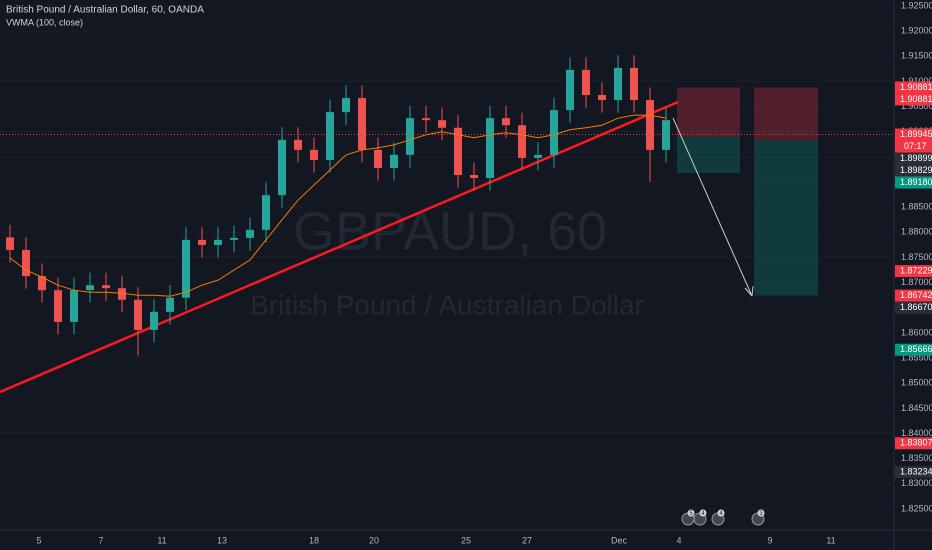 Image resolution: width=932 pixels, height=550 pixels. I want to click on price-badge-label: 1.89945, so click(916, 134).